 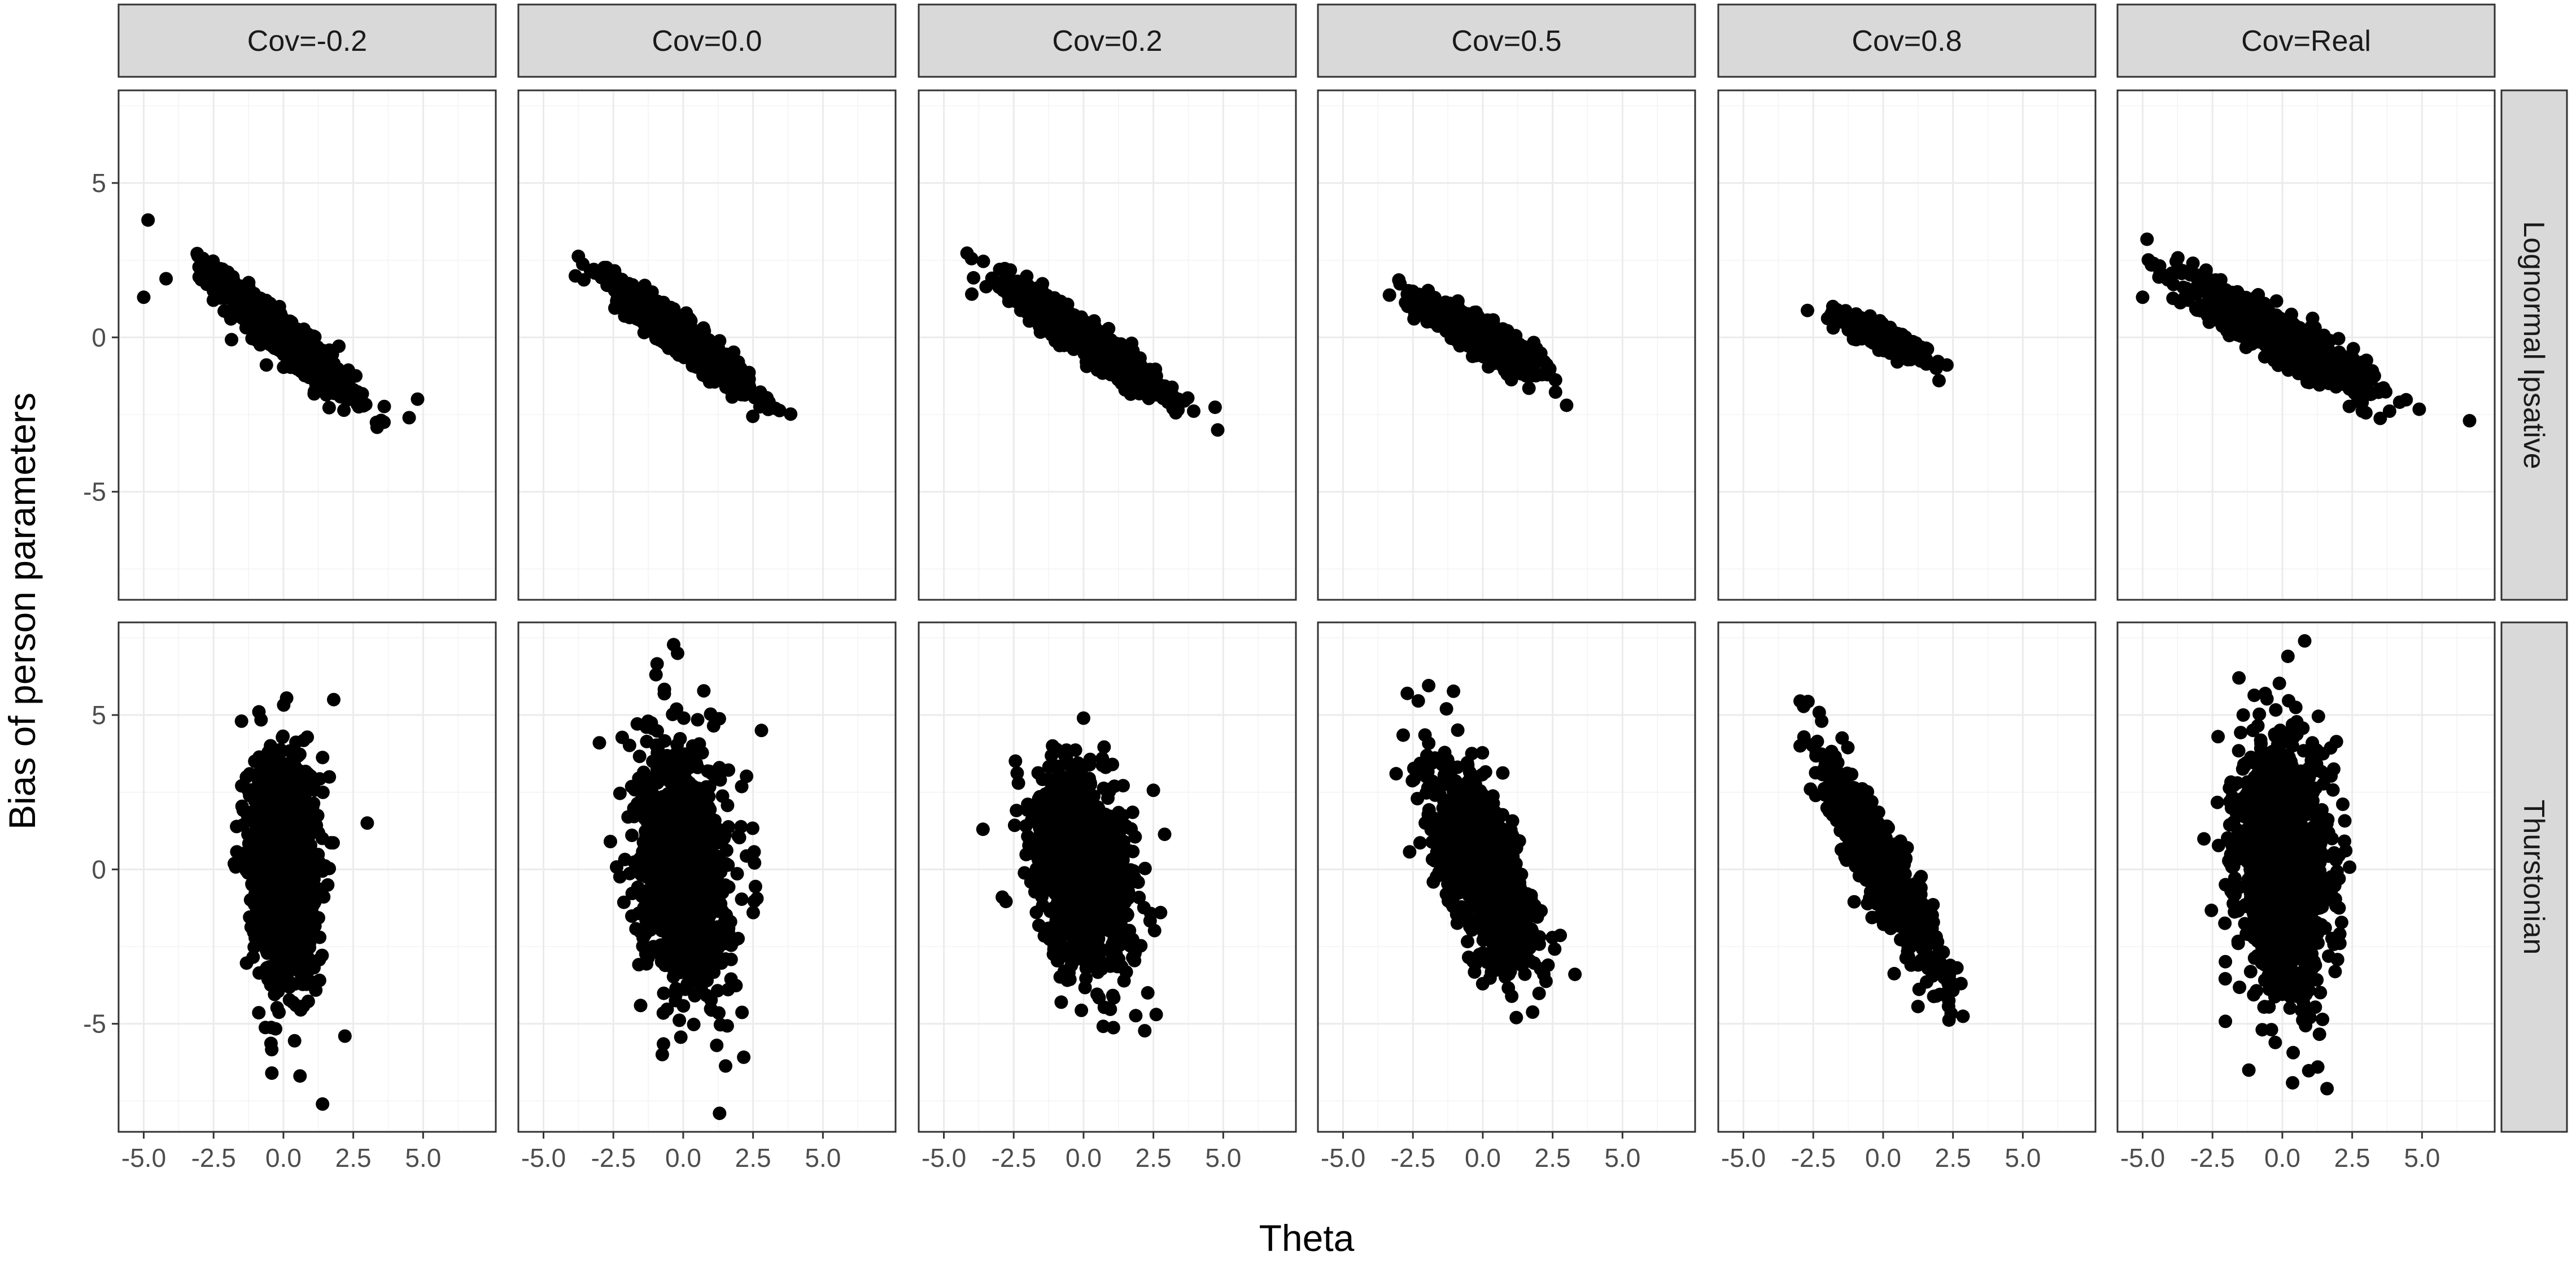 I want to click on facet-strip-col-6: Cov=Real, so click(x=2306, y=41).